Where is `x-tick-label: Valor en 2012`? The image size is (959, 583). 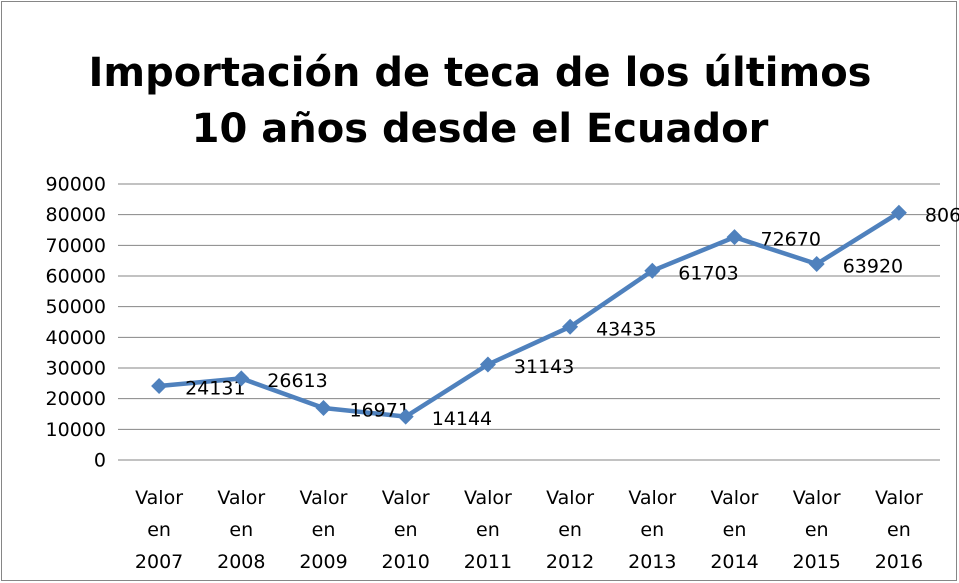
x-tick-label: Valor en 2012 is located at coordinates (570, 530).